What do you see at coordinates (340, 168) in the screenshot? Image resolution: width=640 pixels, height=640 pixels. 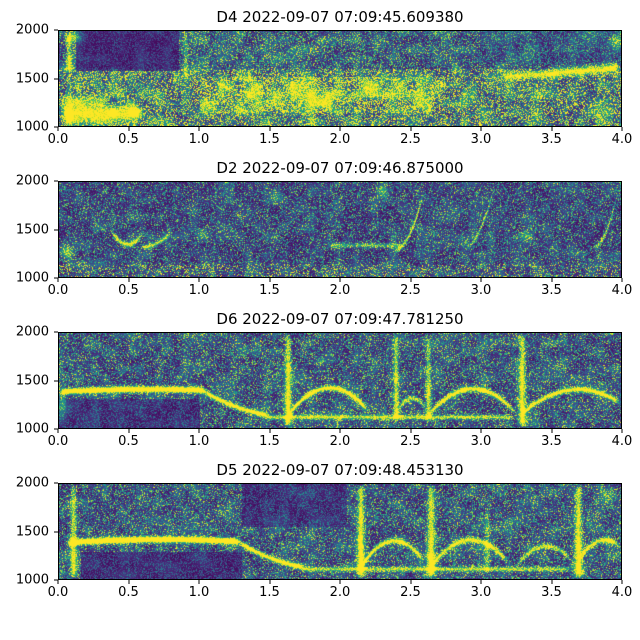 I see `subplot-title: D2 2022-09-07 07:09:46.875000` at bounding box center [340, 168].